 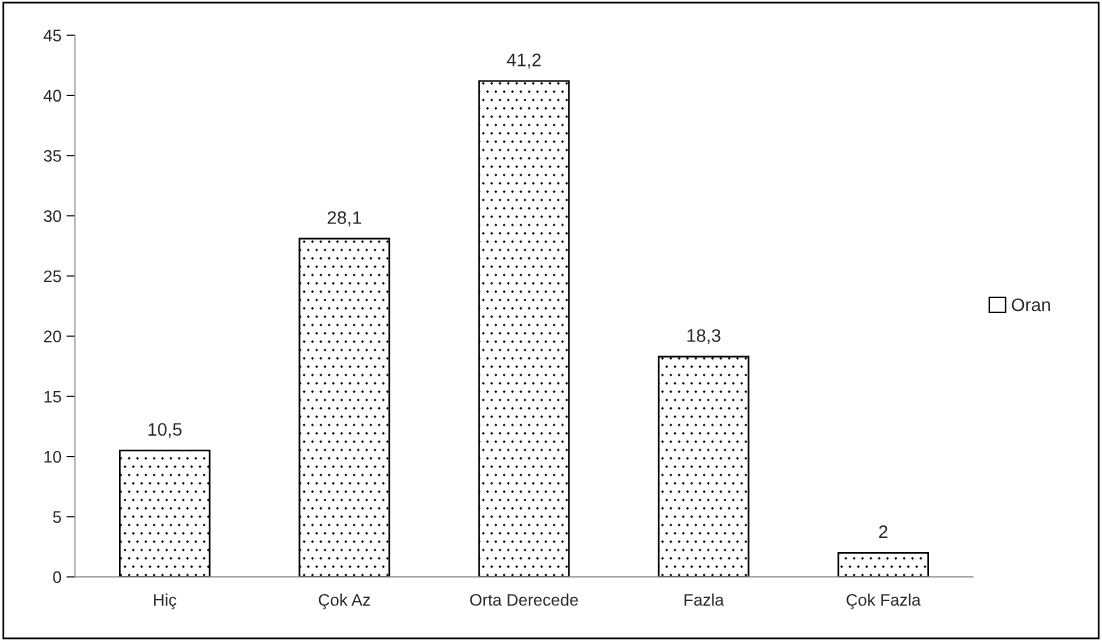 What do you see at coordinates (344, 219) in the screenshot?
I see `data-label: 28,1` at bounding box center [344, 219].